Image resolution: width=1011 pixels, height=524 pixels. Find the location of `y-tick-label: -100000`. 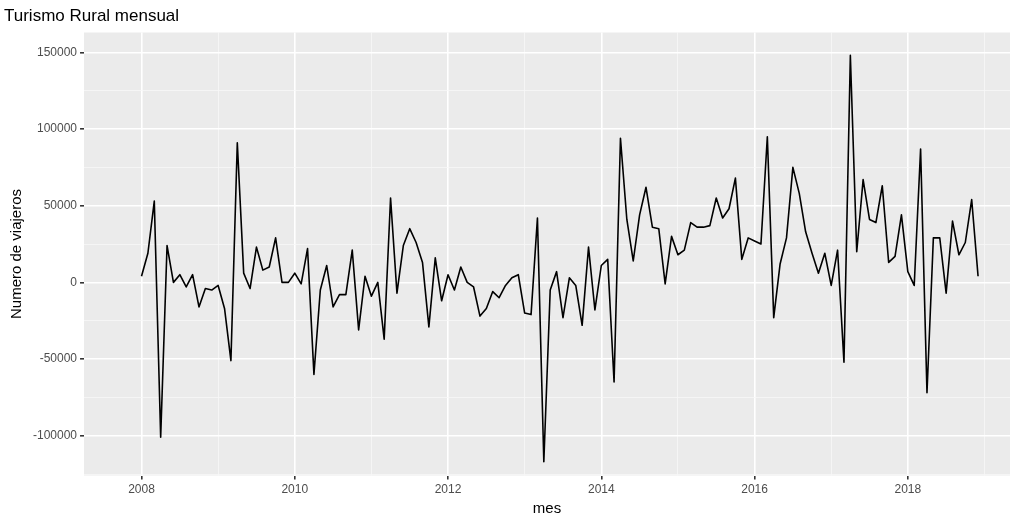

y-tick-label: -100000 is located at coordinates (55, 435).